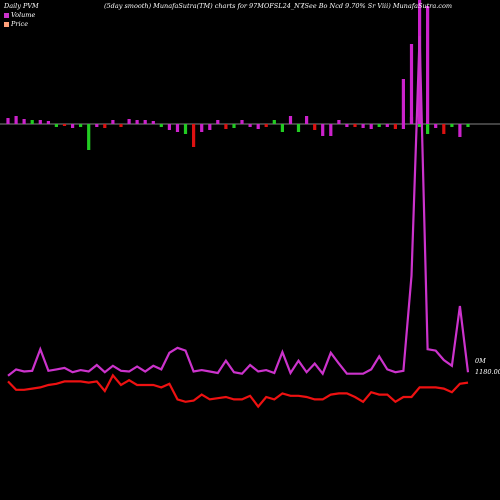 The height and width of the screenshot is (500, 500). I want to click on legend-volume: Volume, so click(19, 15).